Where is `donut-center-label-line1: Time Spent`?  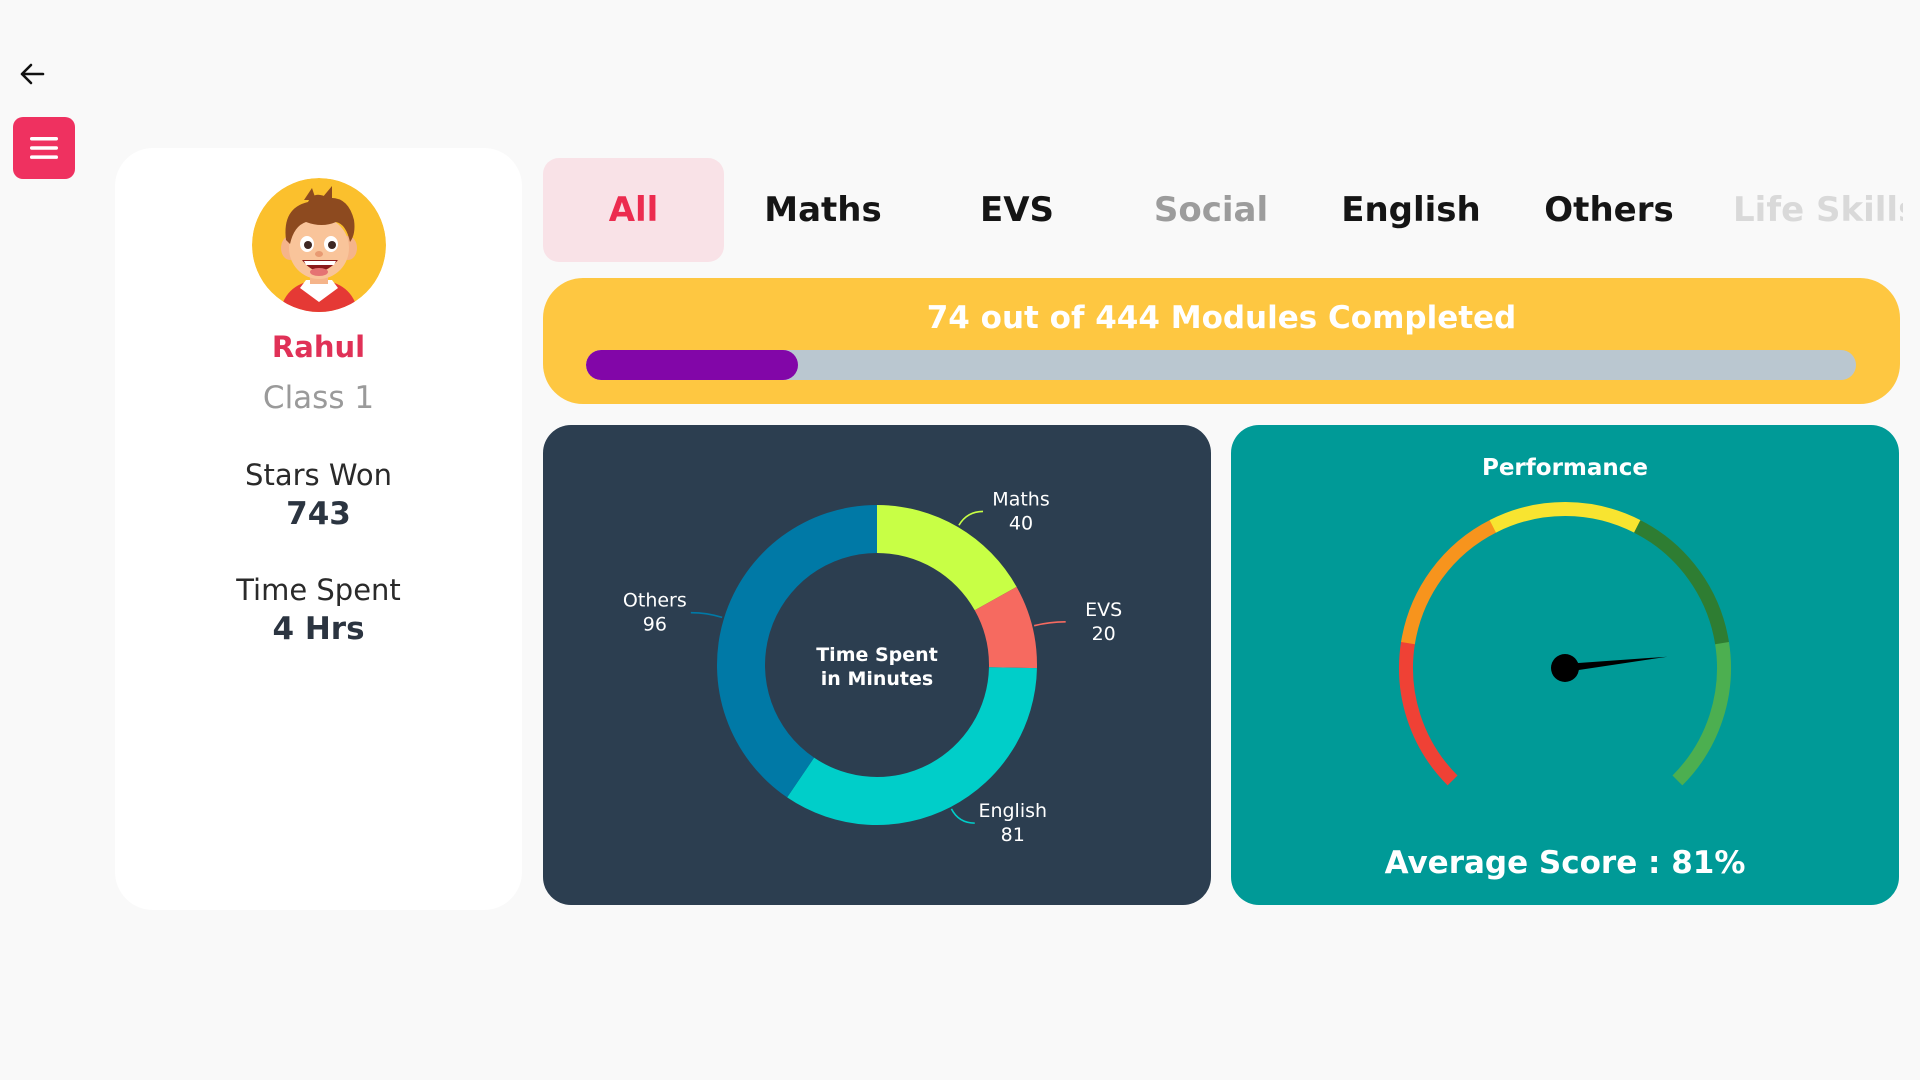 donut-center-label-line1: Time Spent is located at coordinates (877, 655).